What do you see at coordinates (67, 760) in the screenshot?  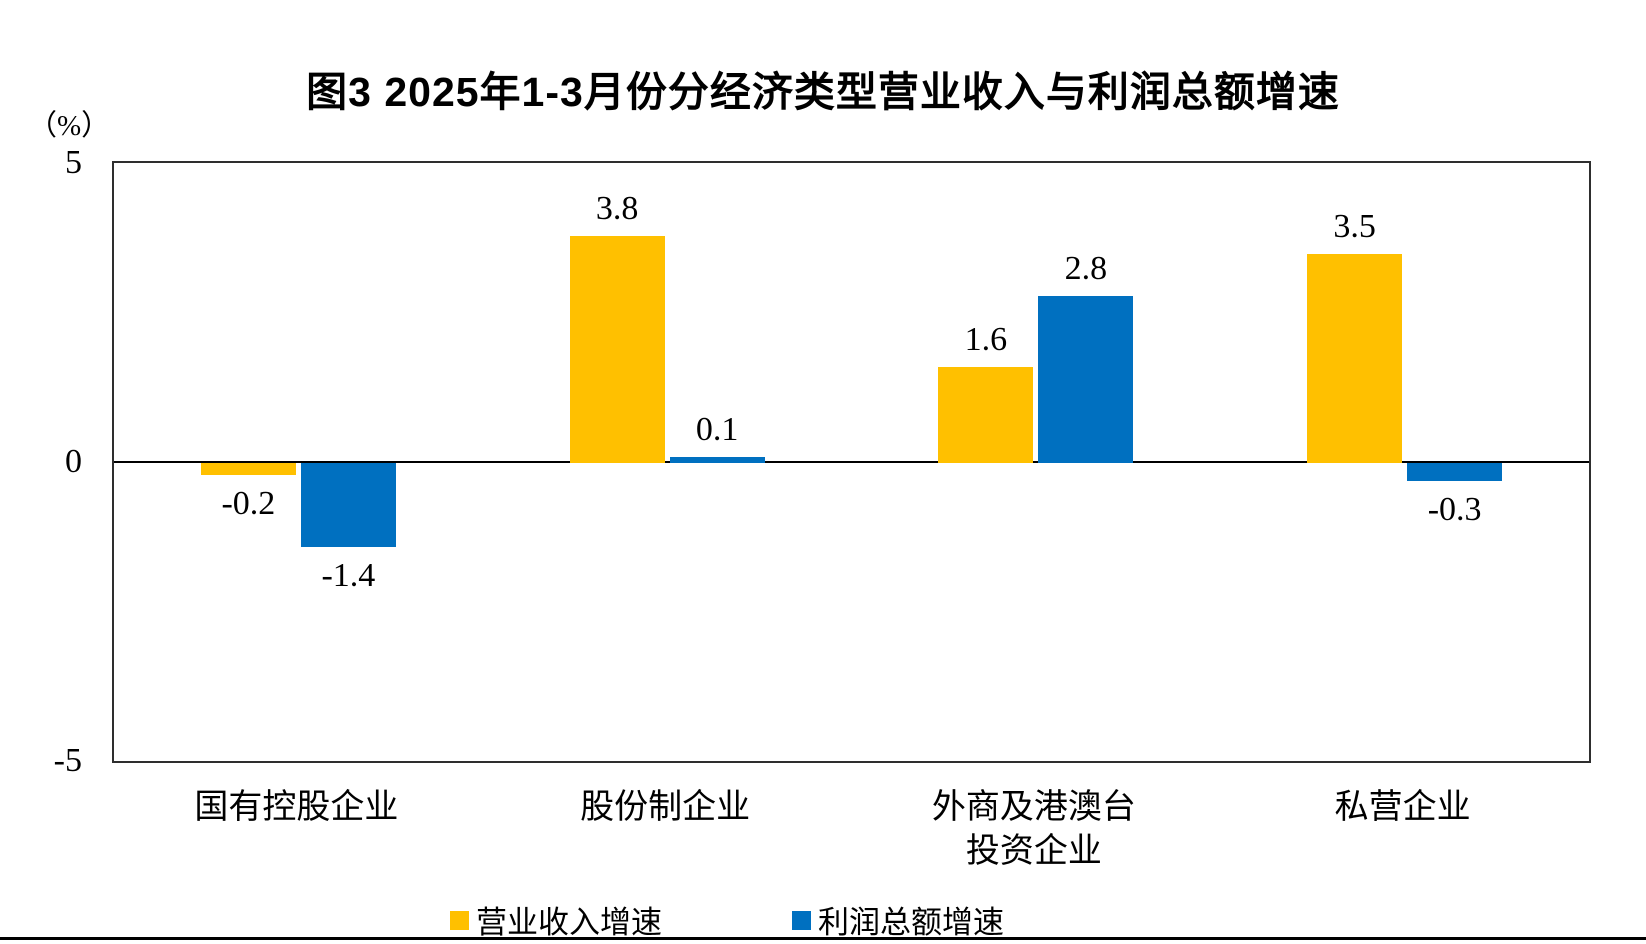 I see `y-tick-label: -5` at bounding box center [67, 760].